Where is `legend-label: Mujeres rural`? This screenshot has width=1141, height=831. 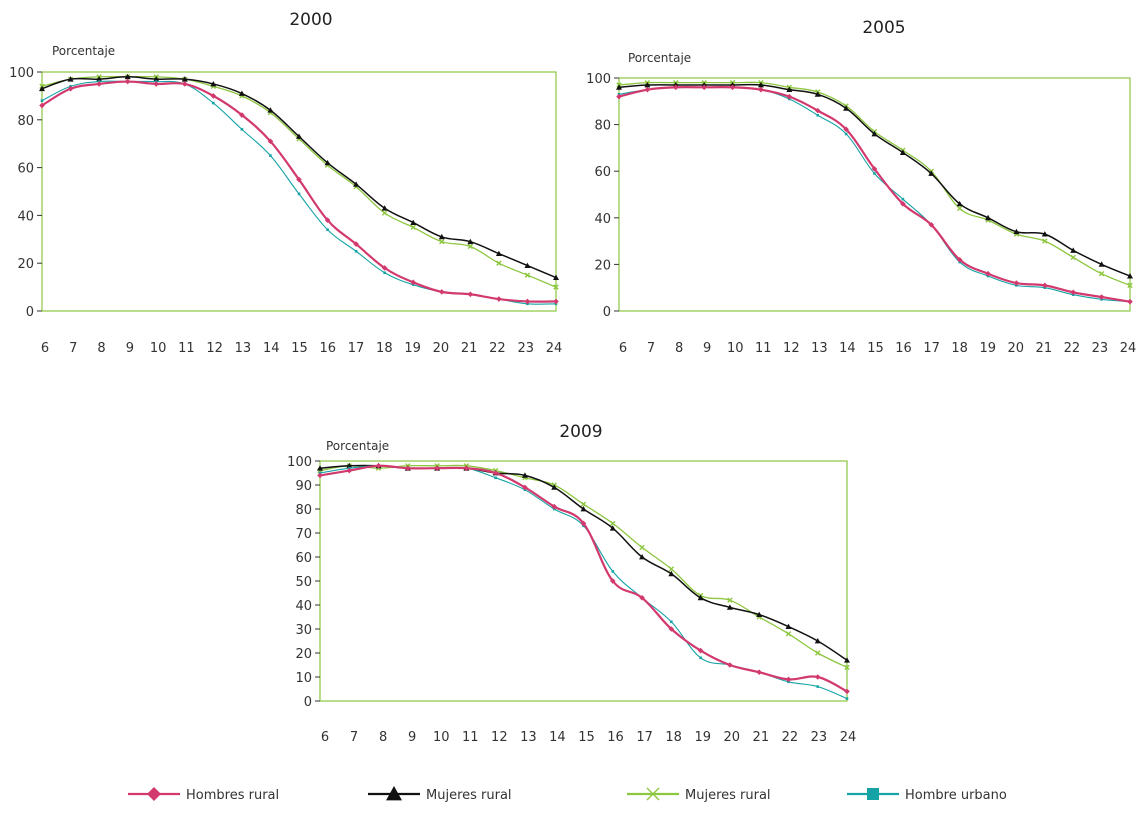
legend-label: Mujeres rural is located at coordinates (469, 795).